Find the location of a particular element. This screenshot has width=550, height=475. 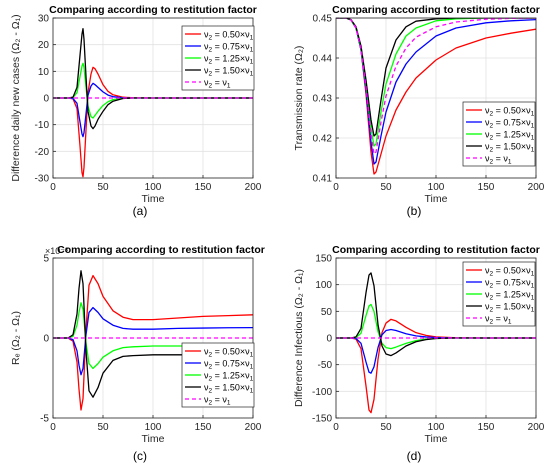

y-axis-label: Difference daily new cases (Ω₂ - Ω₁) is located at coordinates (16, 97).